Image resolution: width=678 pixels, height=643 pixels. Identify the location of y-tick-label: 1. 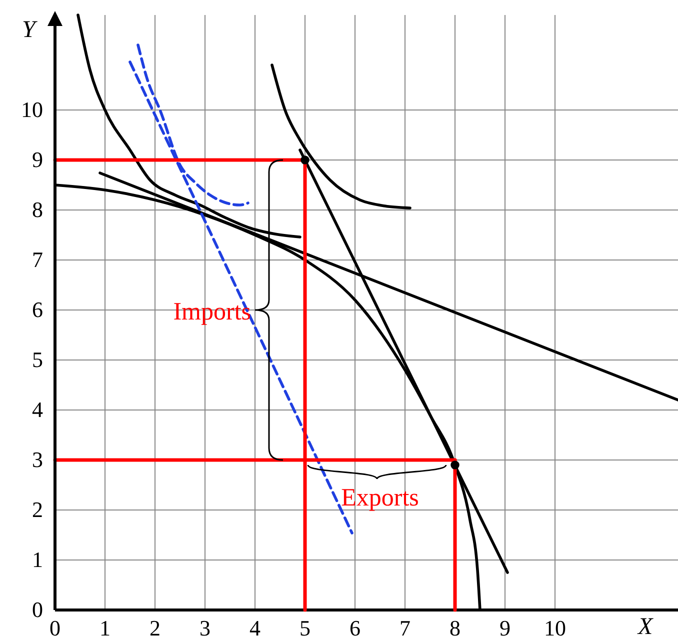
(37, 559).